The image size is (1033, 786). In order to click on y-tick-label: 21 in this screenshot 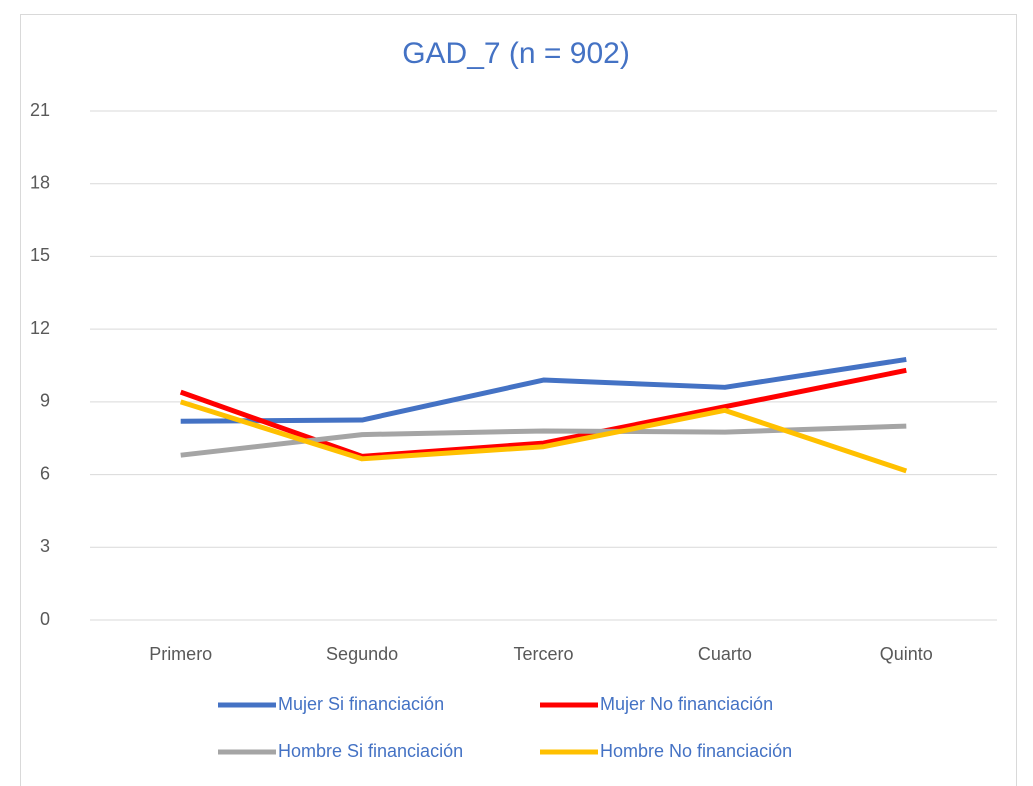, I will do `click(40, 110)`.